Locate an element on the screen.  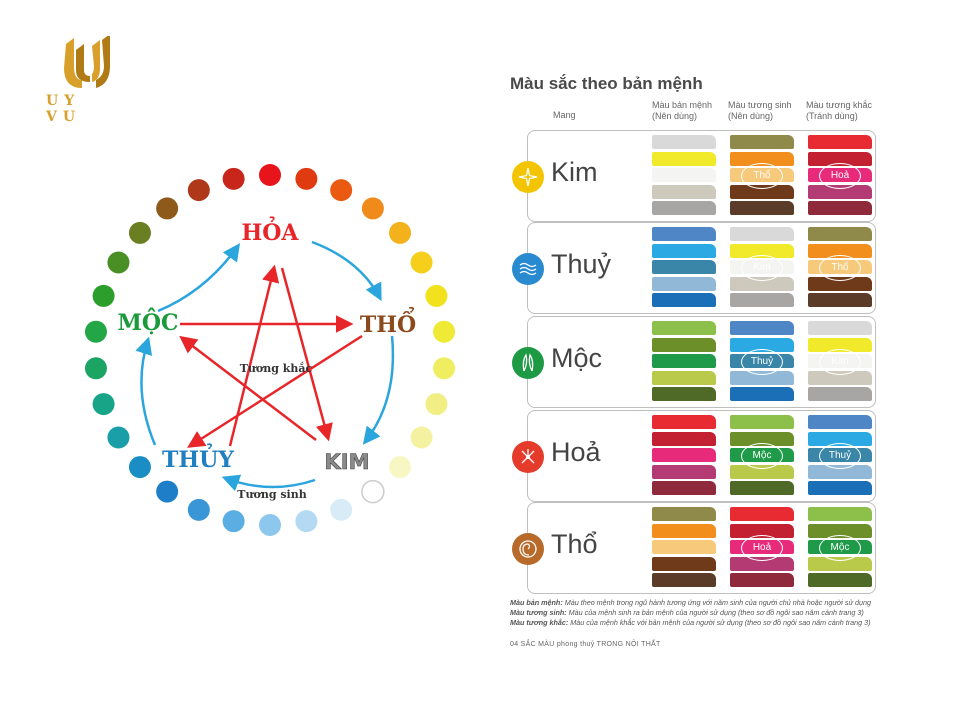
page-footer: 04 SẮC MÀU phong thuỷ TRONG NỘI THẤT is located at coordinates (585, 644).